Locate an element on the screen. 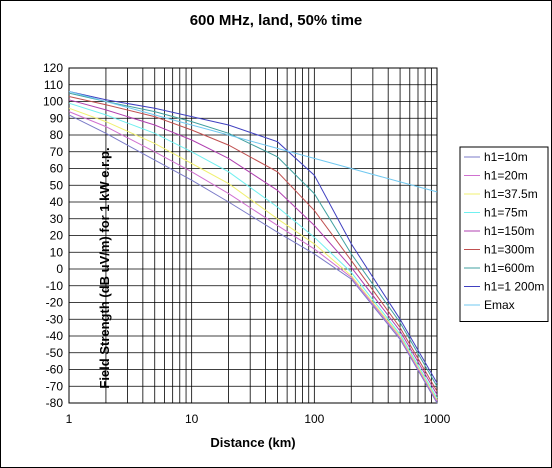 The image size is (552, 468). legend-box is located at coordinates (504, 234).